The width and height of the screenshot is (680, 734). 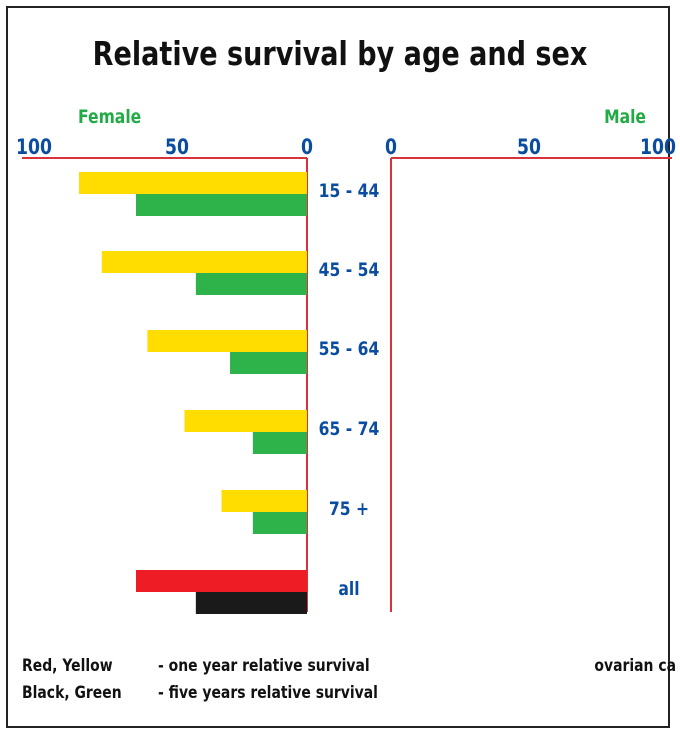 What do you see at coordinates (349, 270) in the screenshot?
I see `category-label-1: 45 - 54` at bounding box center [349, 270].